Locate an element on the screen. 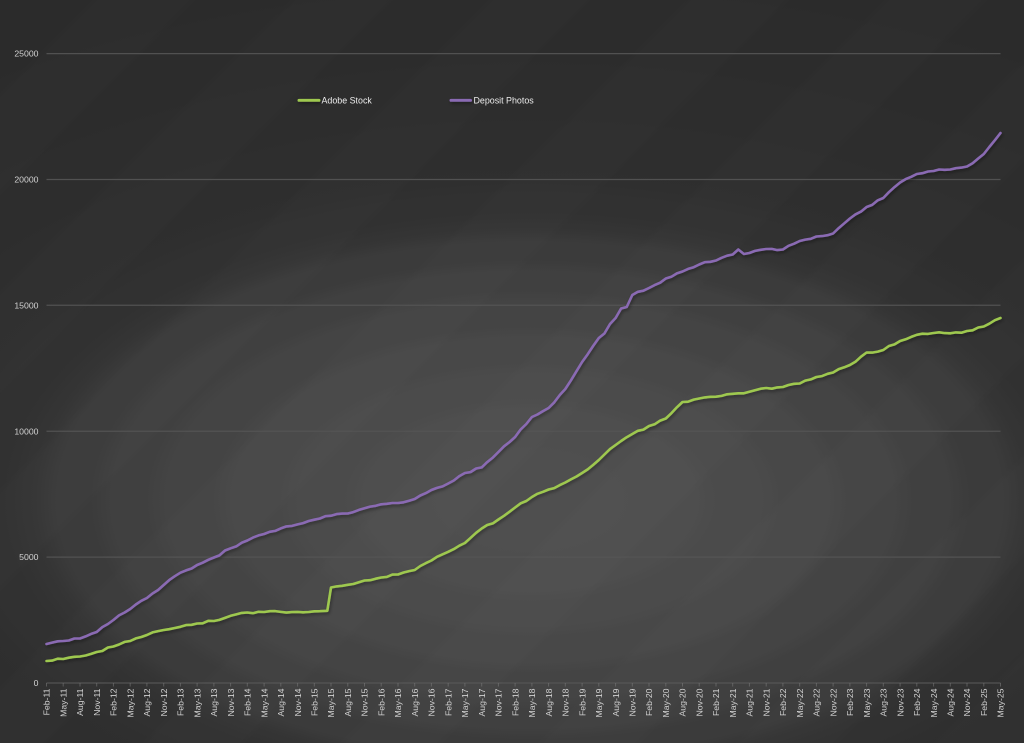 This screenshot has width=1024, height=743. svg-text: 25000 is located at coordinates (26, 54).